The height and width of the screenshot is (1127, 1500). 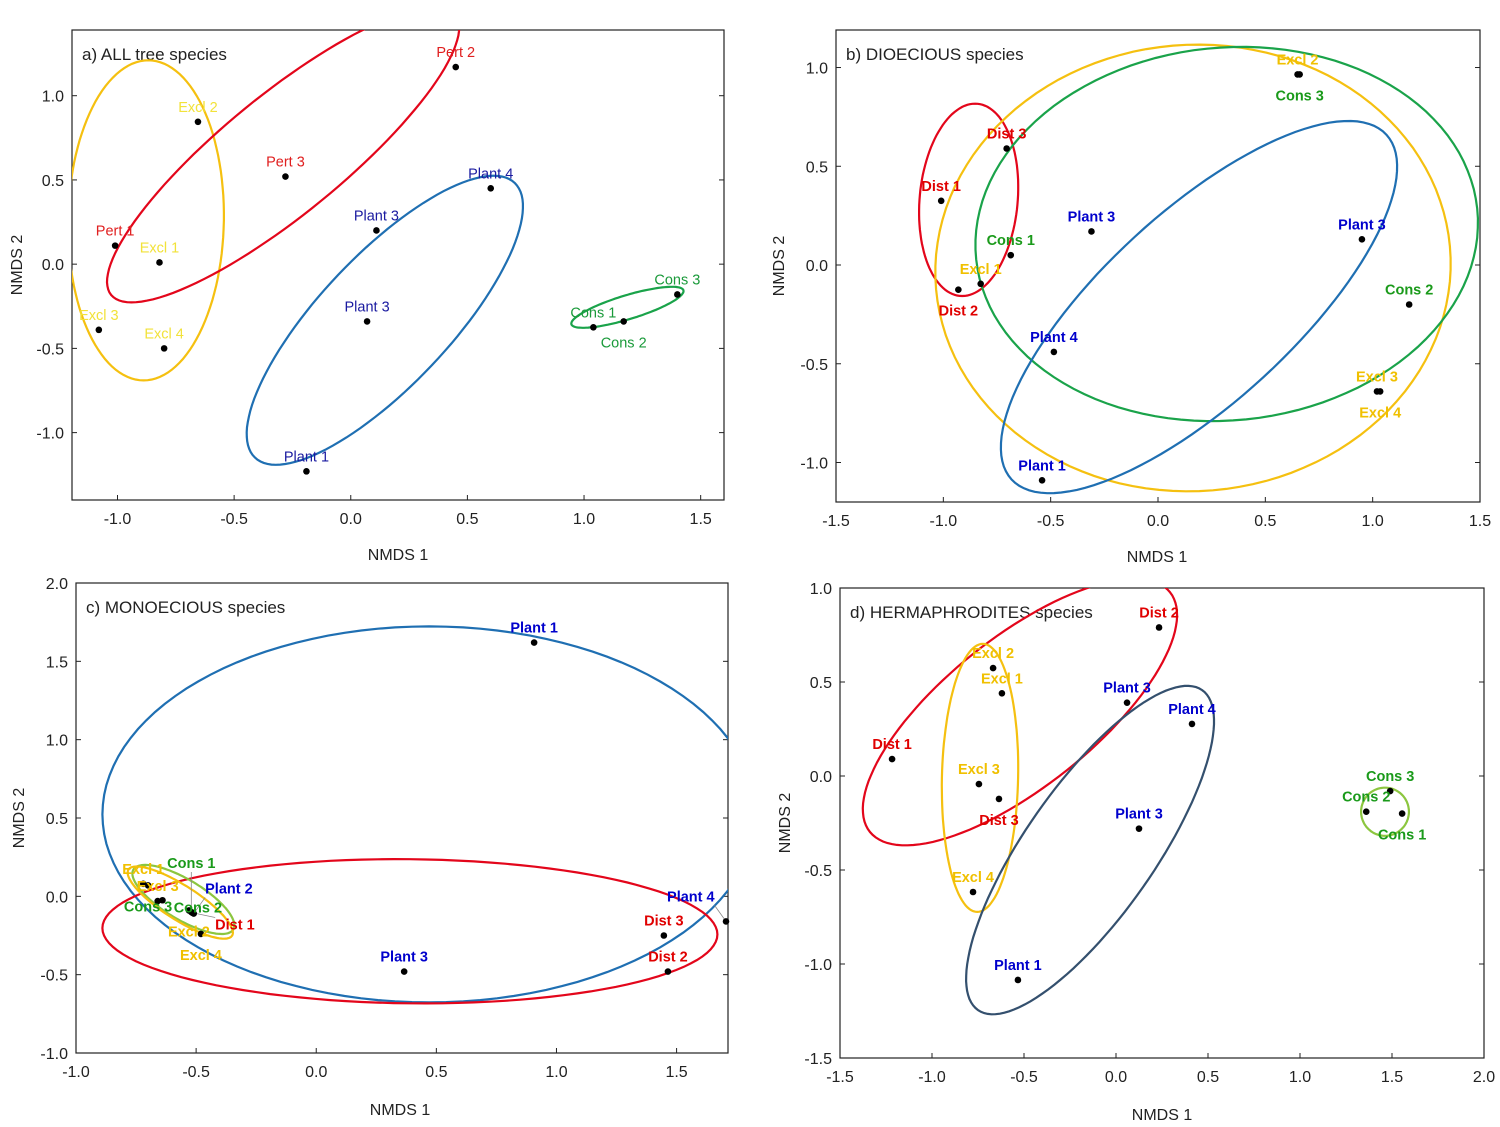 What do you see at coordinates (818, 1059) in the screenshot?
I see `y-tick-label: -1.5` at bounding box center [818, 1059].